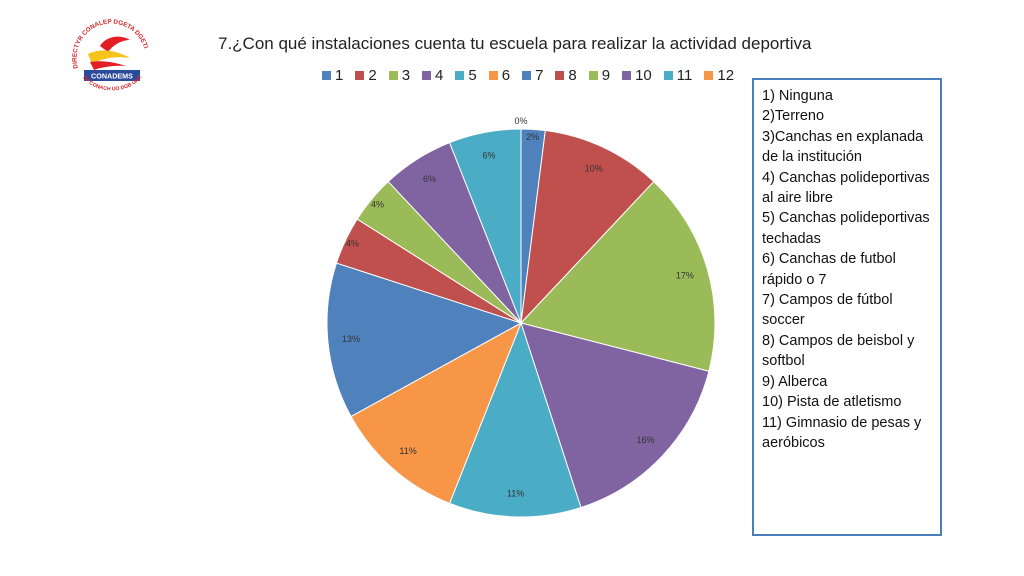 Image resolution: width=1024 pixels, height=576 pixels. I want to click on info-item-4: 4) Canchas polideportivas al aire libre, so click(846, 188).